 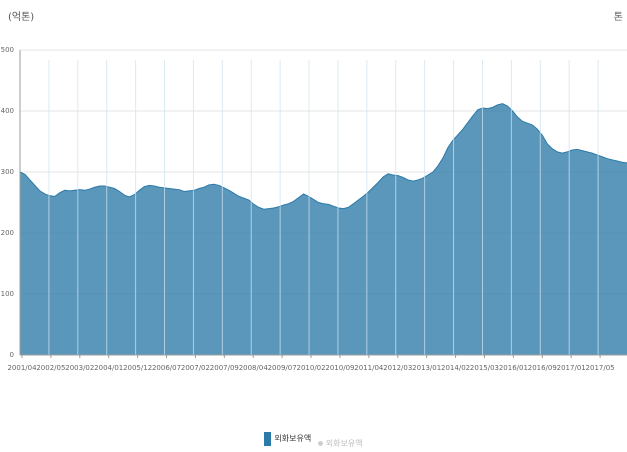 I want to click on x-tick-label-6: 2007/02, so click(x=195, y=368).